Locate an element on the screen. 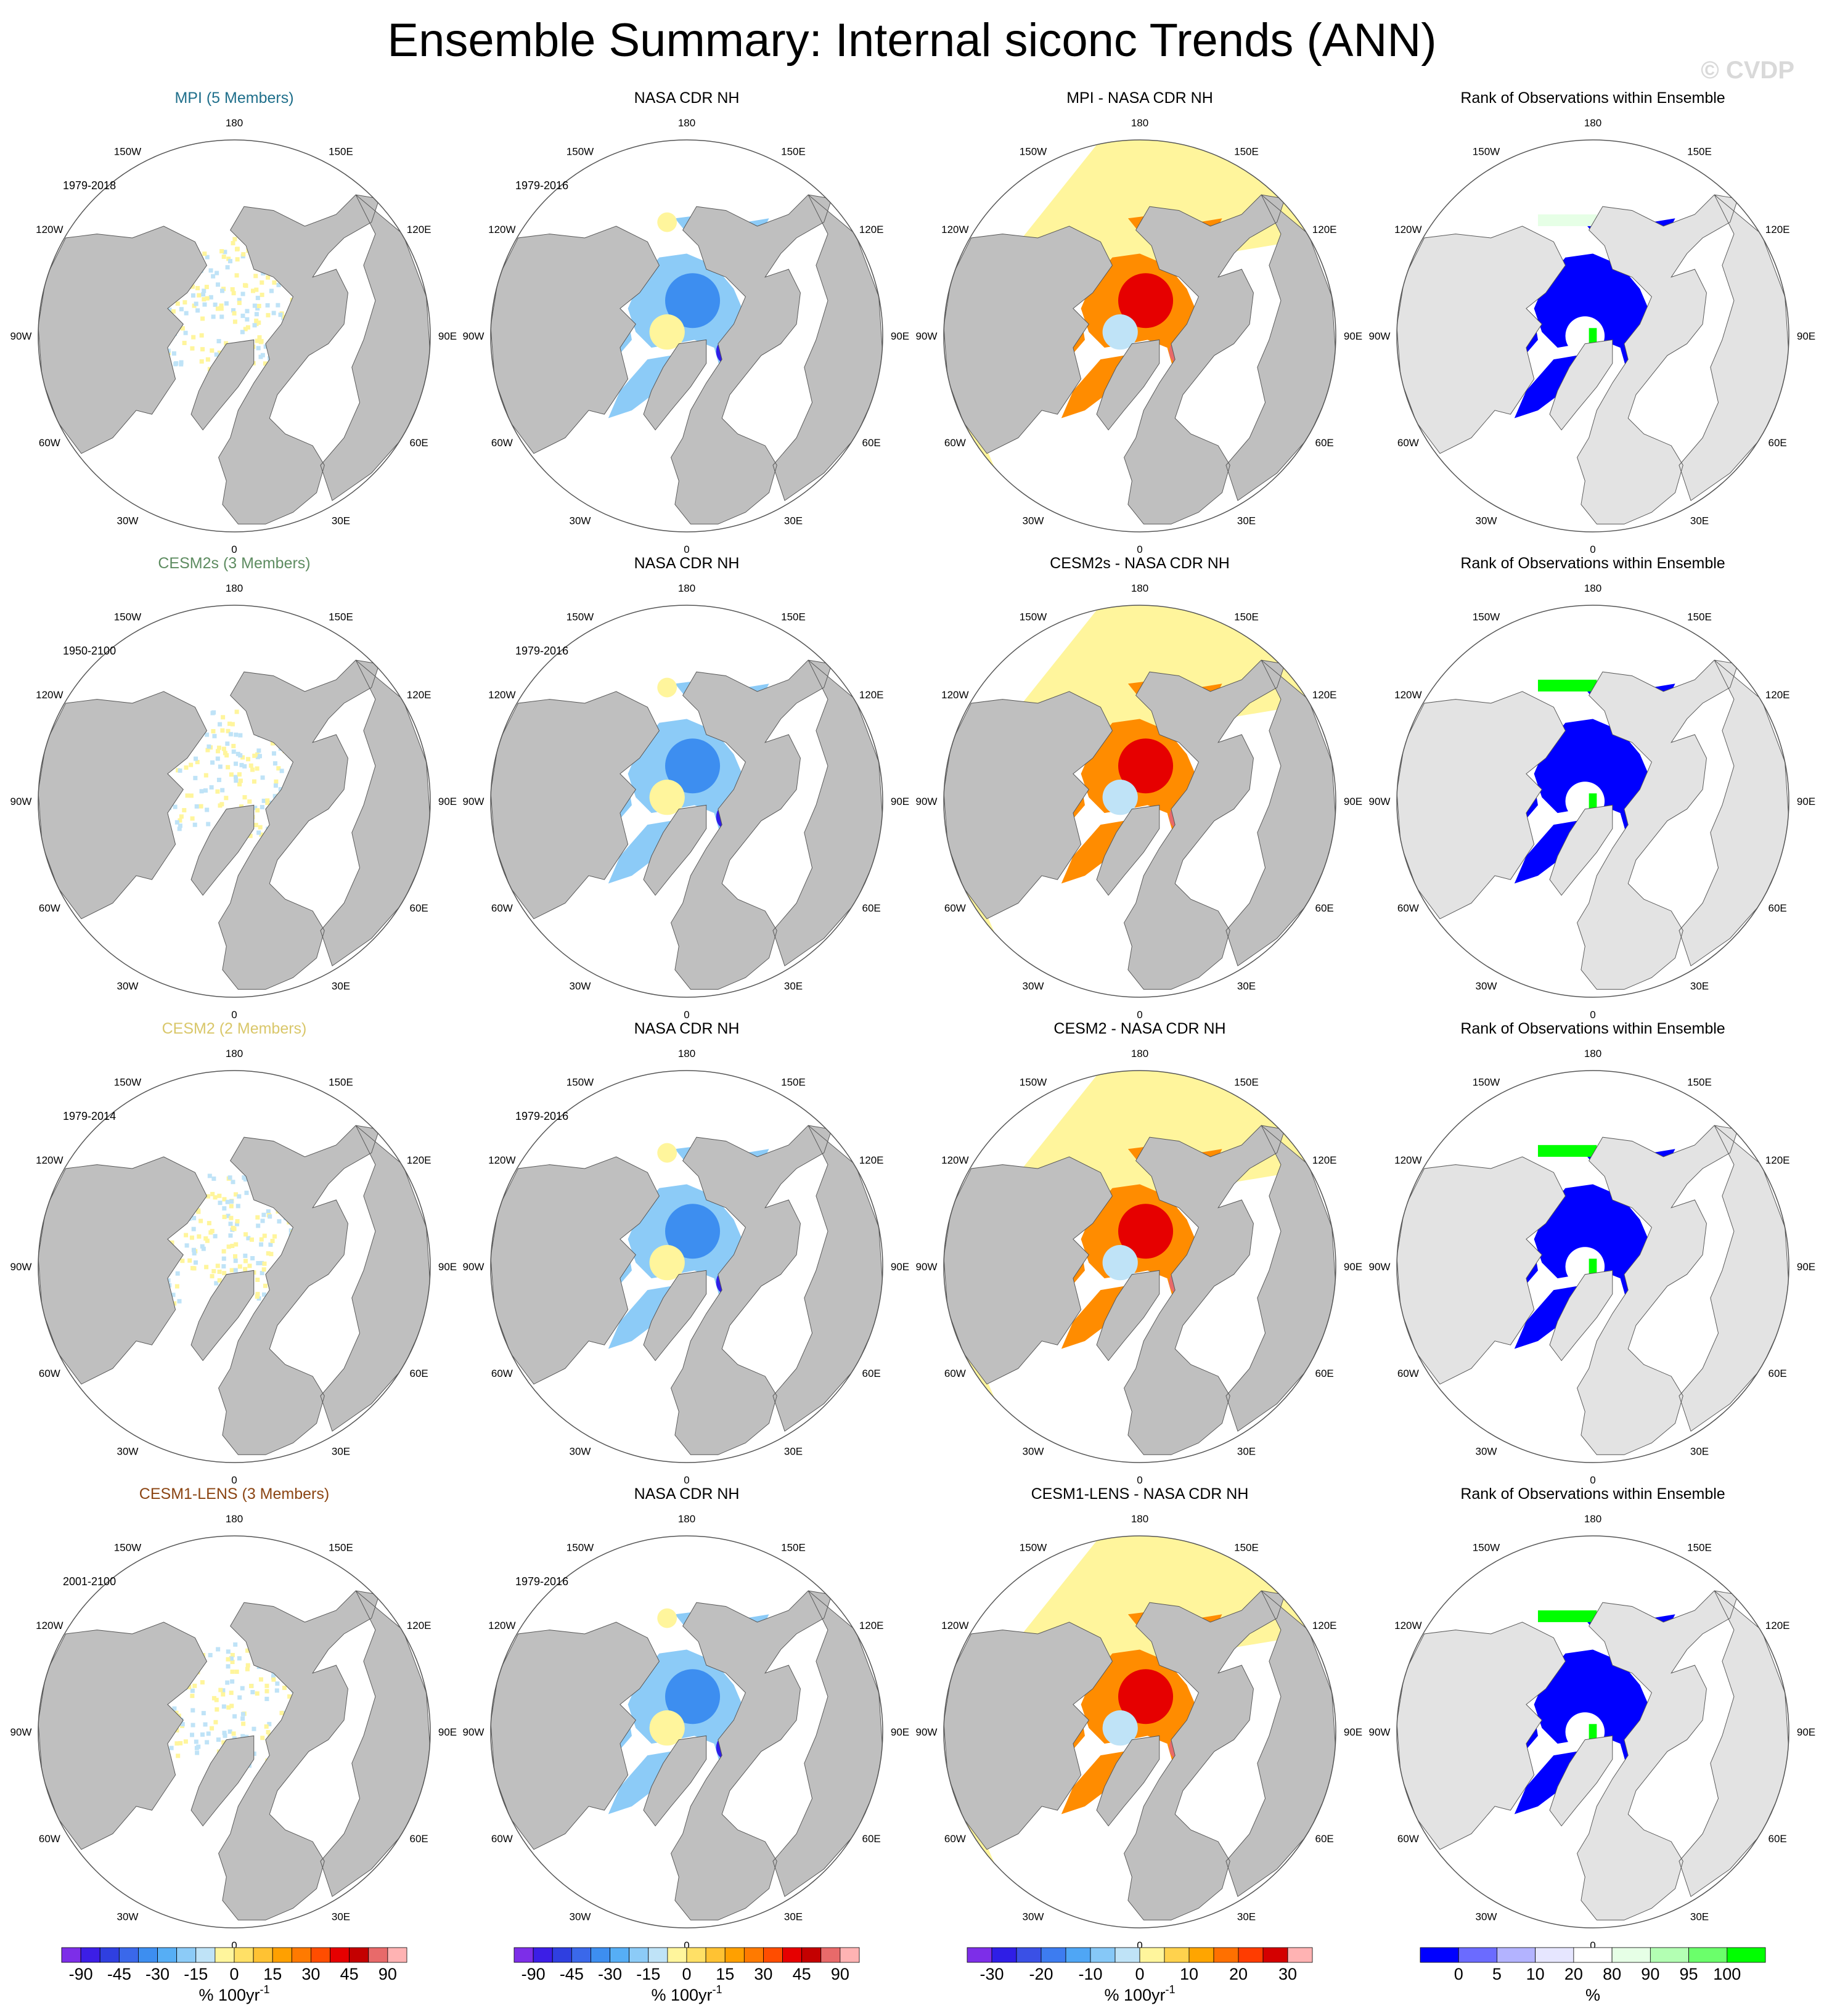 The image size is (1824, 2016). colorbar: 0 5 10 20 80 90 95 100% is located at coordinates (1593, 1975).